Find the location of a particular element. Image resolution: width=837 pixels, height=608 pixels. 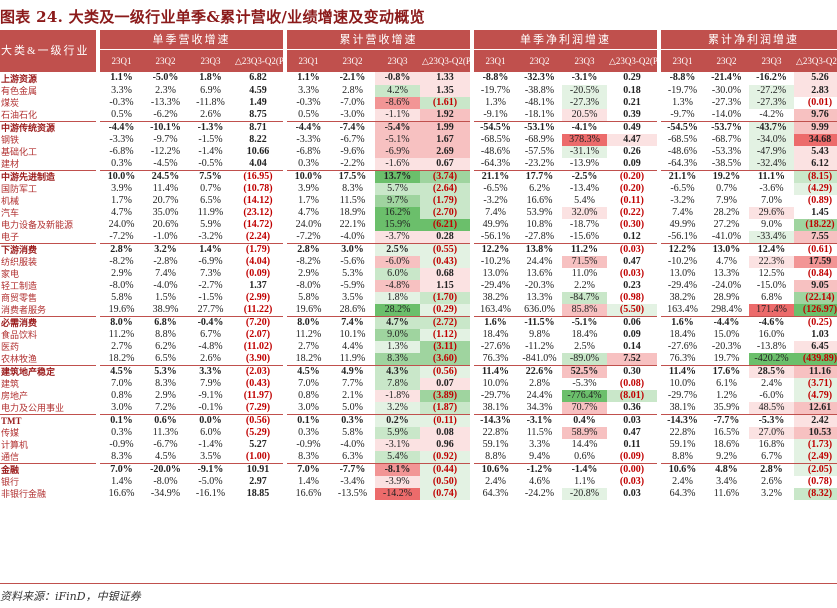

value-cell: -33.4% is located at coordinates (771, 236).